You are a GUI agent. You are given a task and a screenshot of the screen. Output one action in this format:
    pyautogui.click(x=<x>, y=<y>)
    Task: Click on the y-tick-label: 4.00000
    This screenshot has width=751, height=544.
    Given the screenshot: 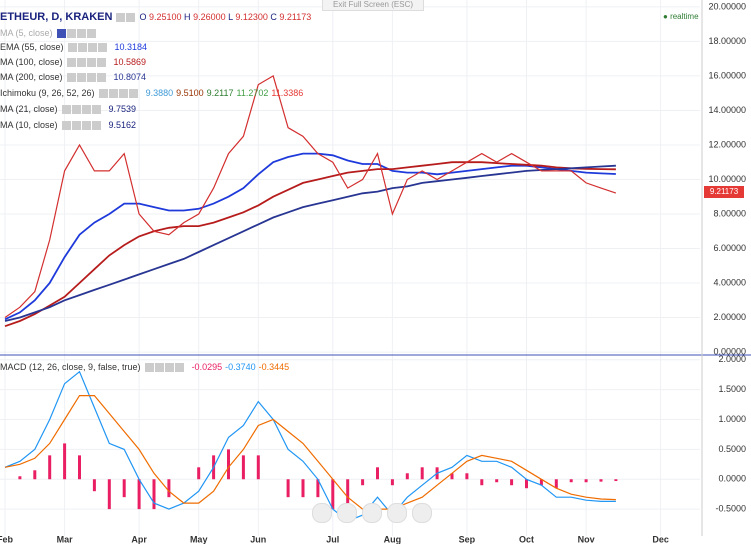 What is the action you would take?
    pyautogui.click(x=729, y=282)
    